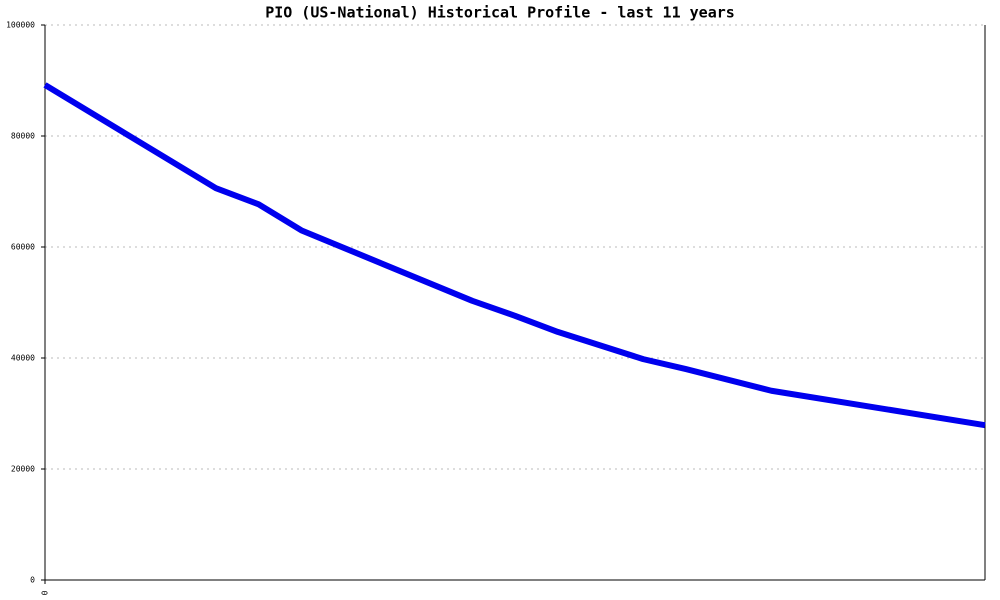  Describe the element at coordinates (32, 580) in the screenshot. I see `y-tick-label: 0` at that location.